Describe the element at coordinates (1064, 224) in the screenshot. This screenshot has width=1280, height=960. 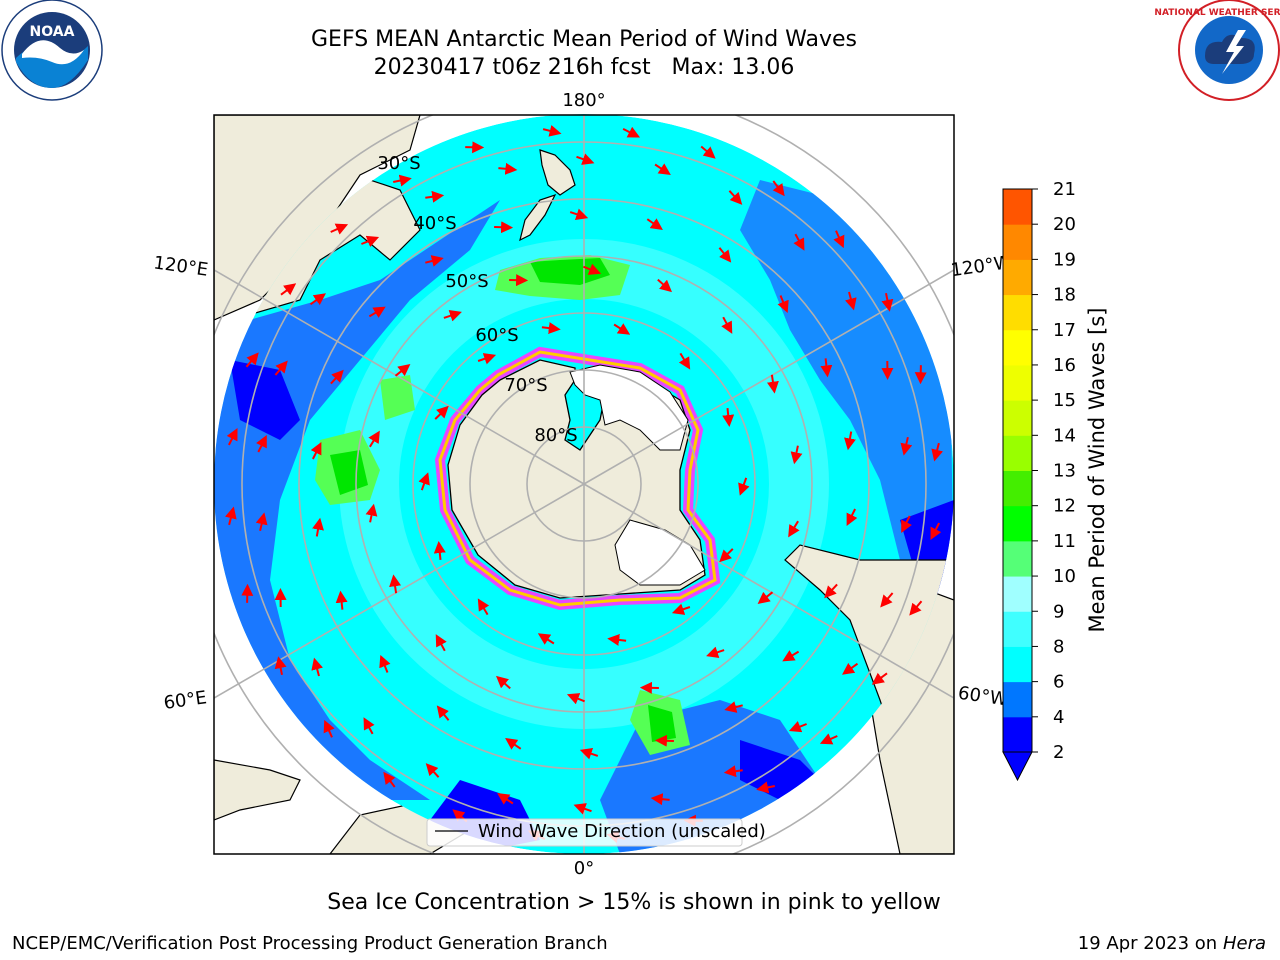
I see `colorbar-tick-label: 20` at that location.